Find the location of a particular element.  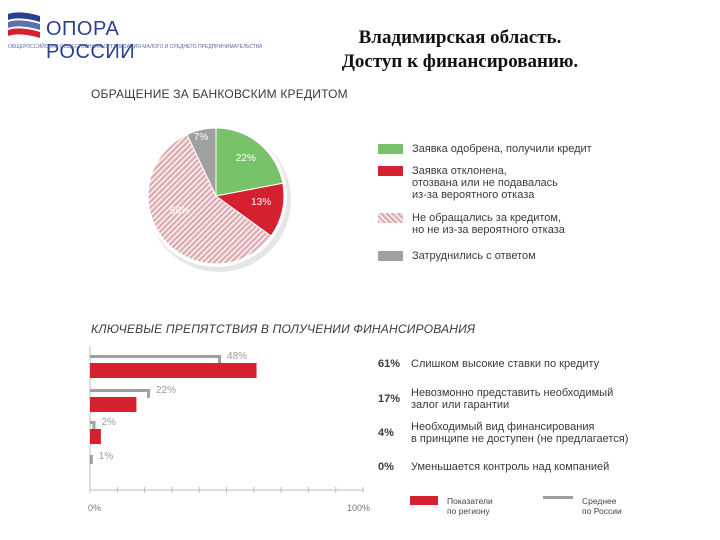

bar-russia-label: 48% is located at coordinates (237, 356).